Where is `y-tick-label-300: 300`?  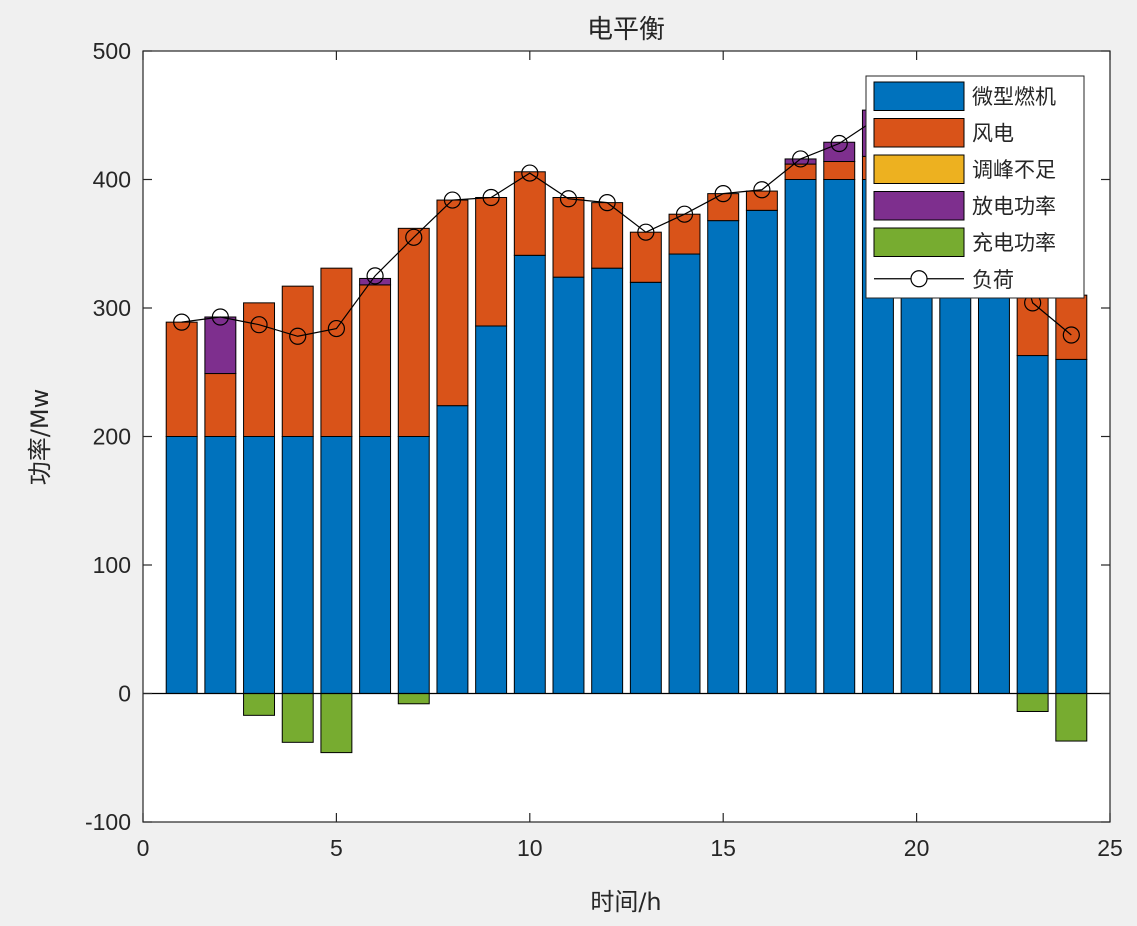
y-tick-label-300: 300 is located at coordinates (112, 308).